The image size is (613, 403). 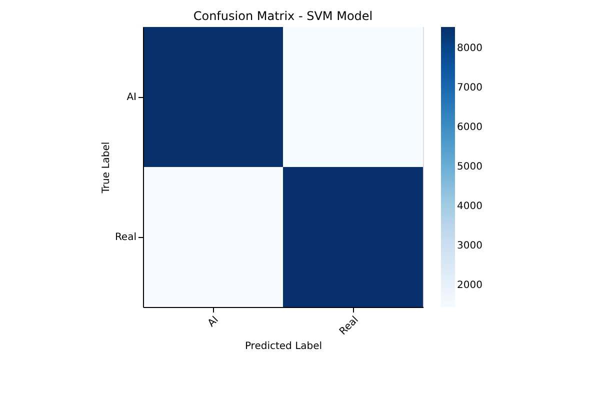 I want to click on color-bar-label: 7000, so click(x=469, y=88).